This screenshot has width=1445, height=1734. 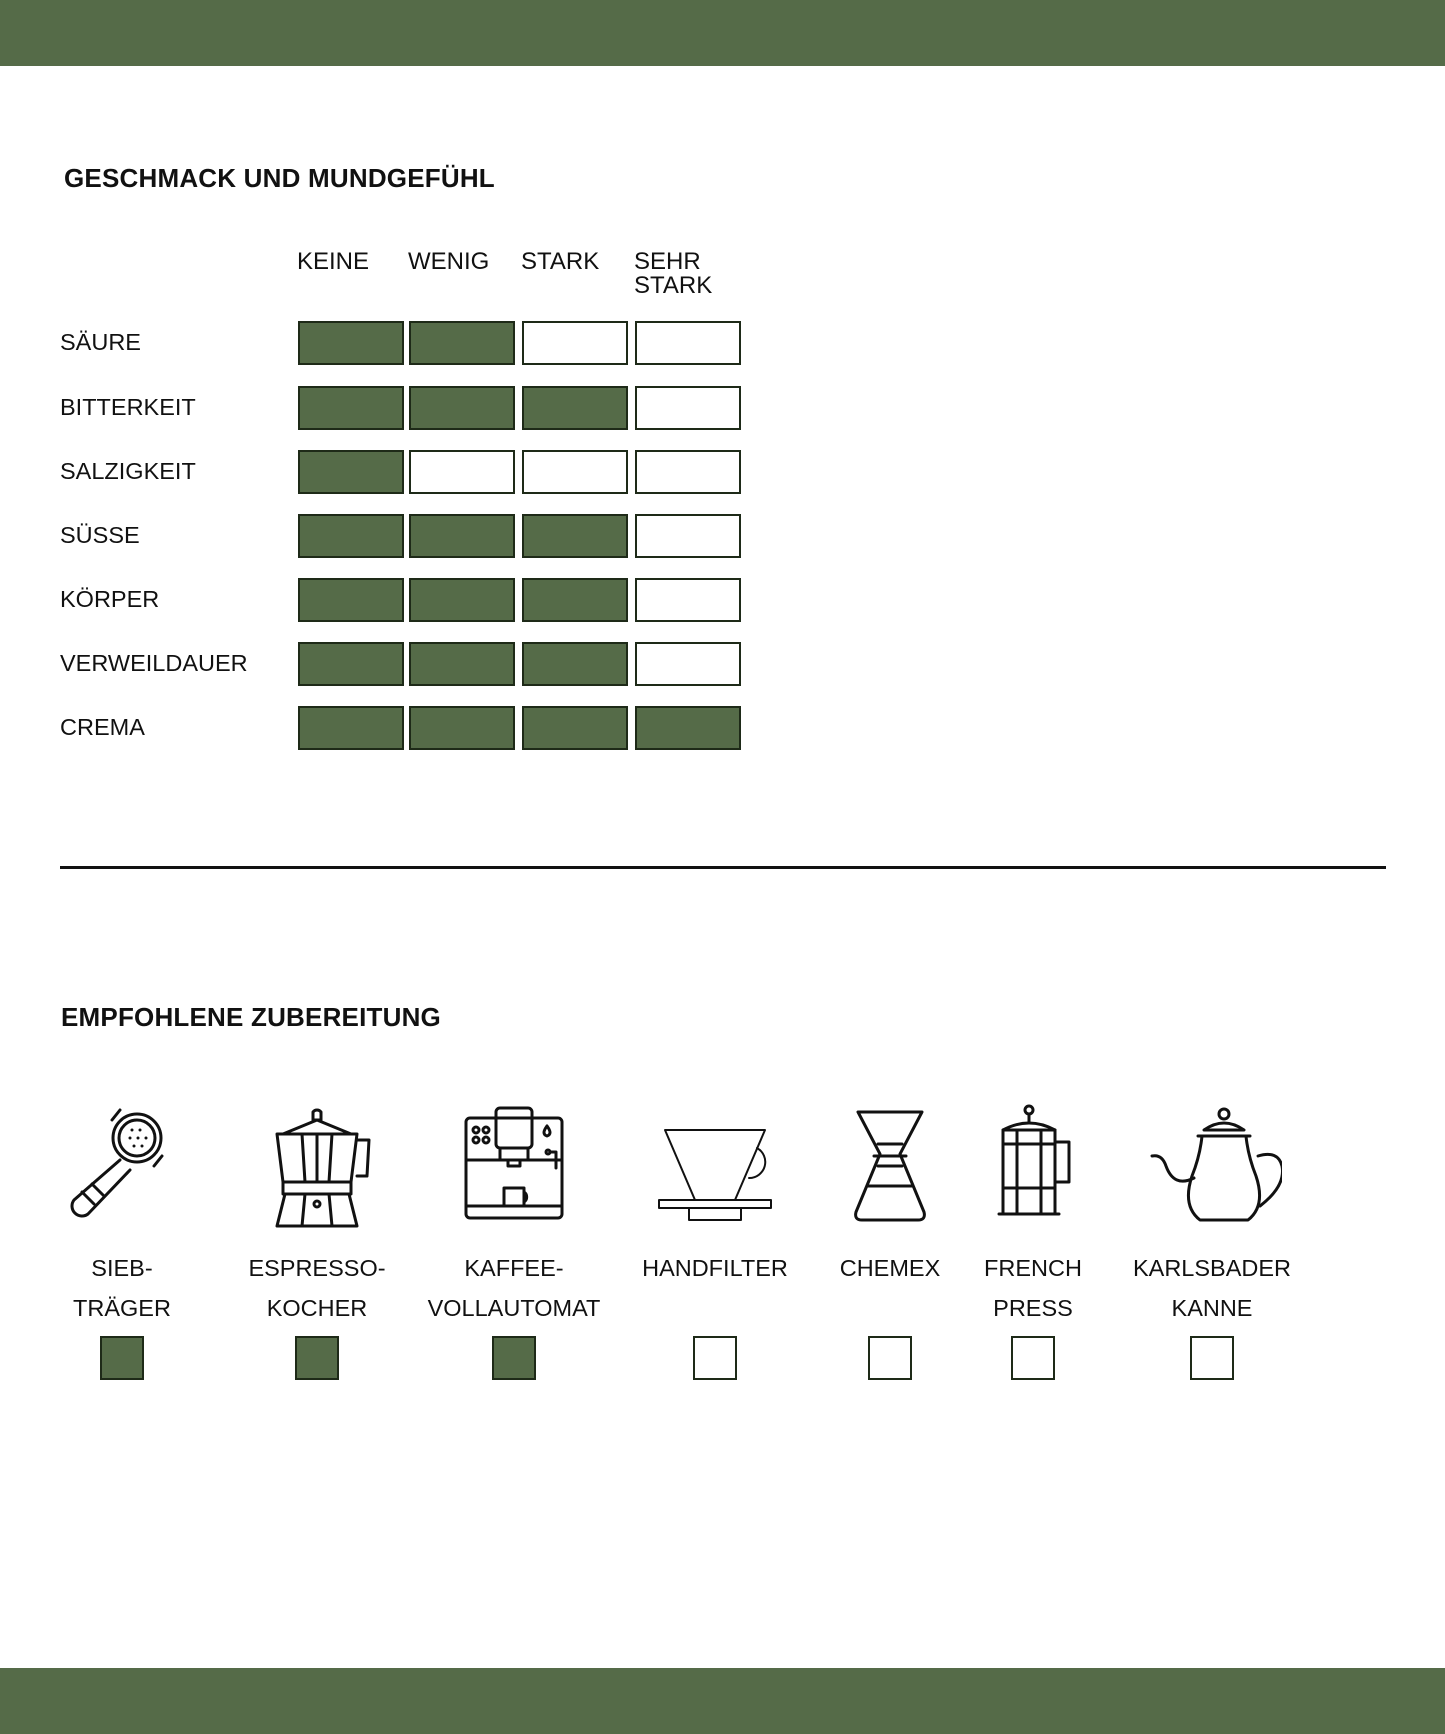 I want to click on row-label: VERWEILDAUER, so click(x=154, y=663).